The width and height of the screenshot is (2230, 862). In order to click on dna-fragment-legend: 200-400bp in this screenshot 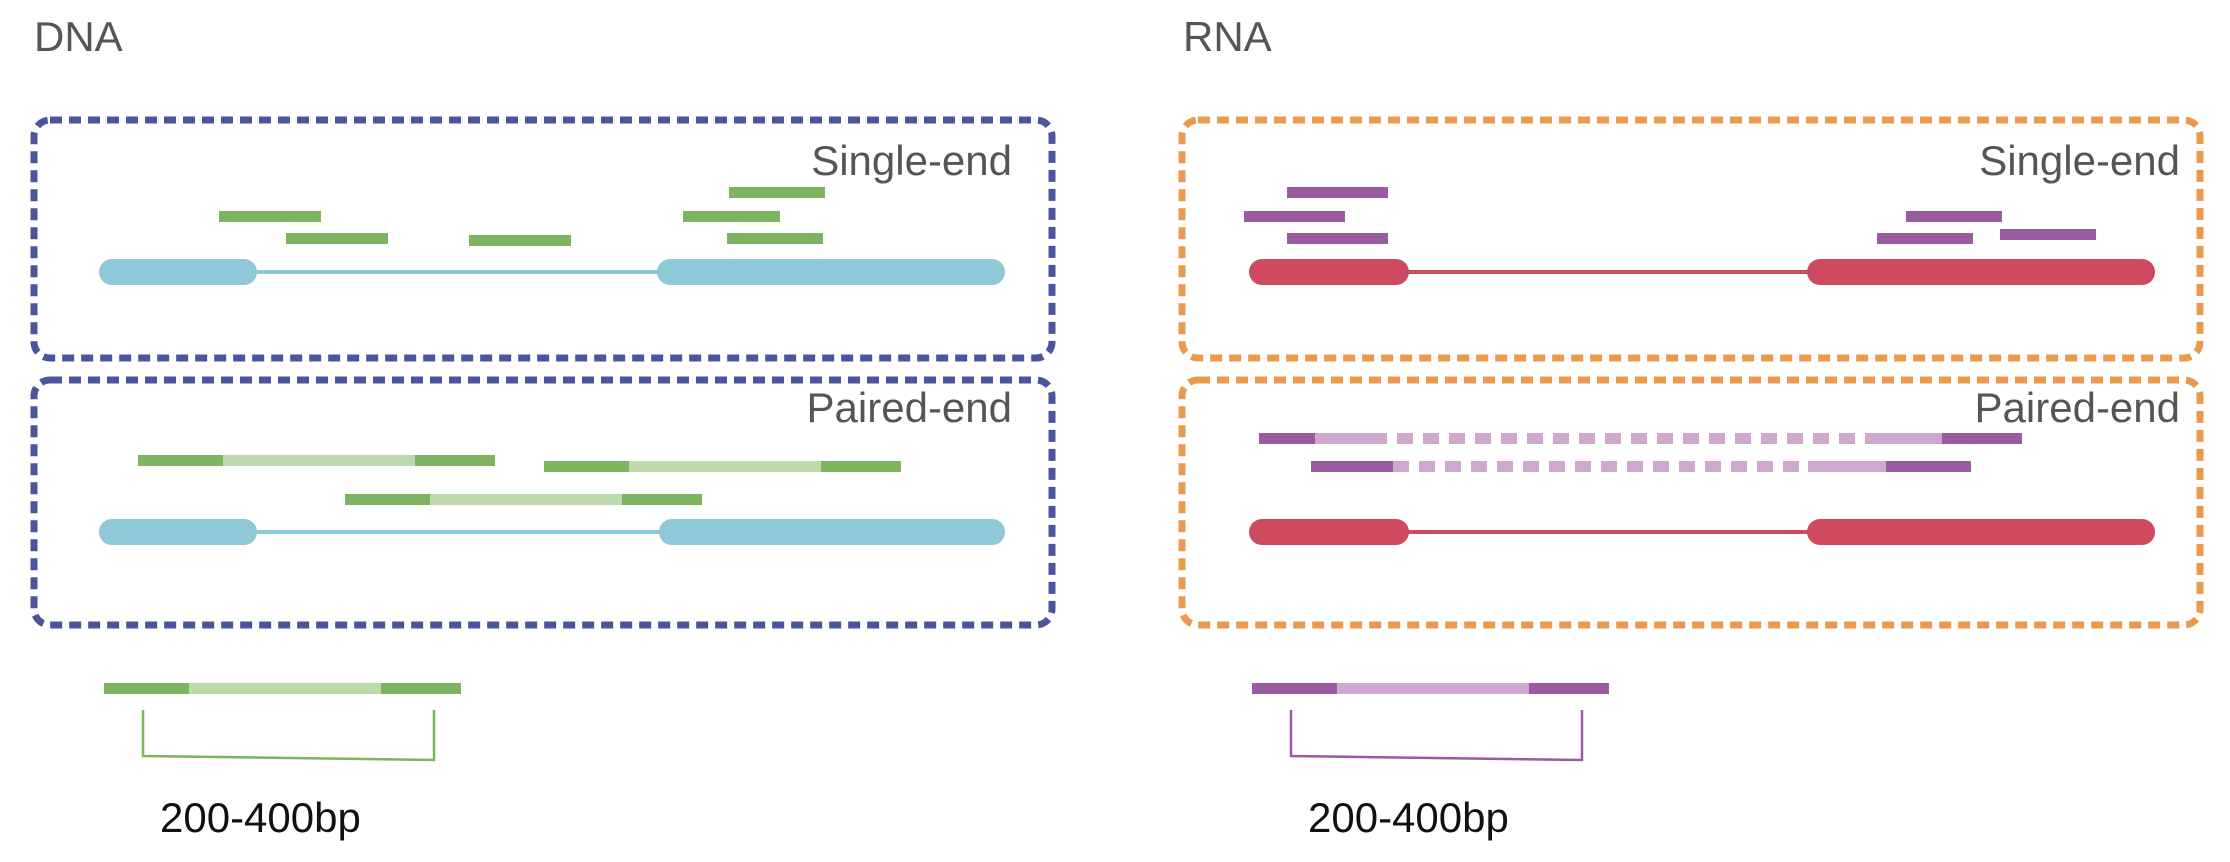, I will do `click(282, 762)`.